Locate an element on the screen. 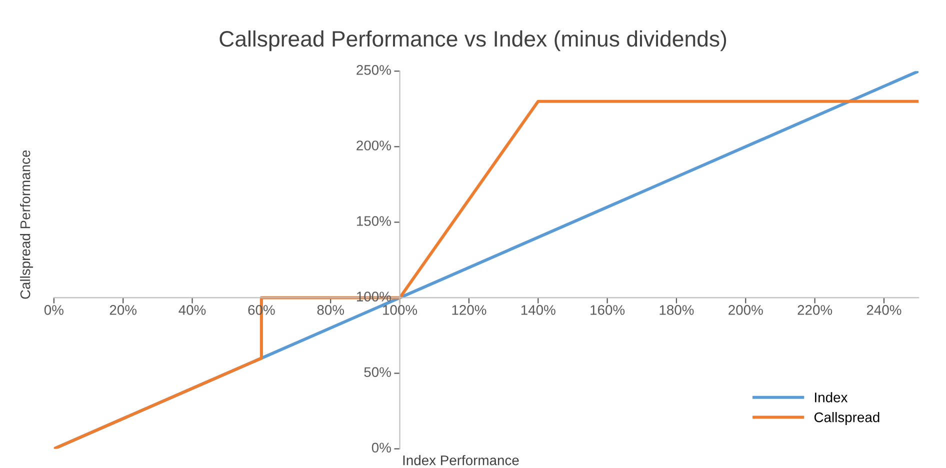 The height and width of the screenshot is (468, 946). y-axis-title: Callspread Performance is located at coordinates (26, 224).